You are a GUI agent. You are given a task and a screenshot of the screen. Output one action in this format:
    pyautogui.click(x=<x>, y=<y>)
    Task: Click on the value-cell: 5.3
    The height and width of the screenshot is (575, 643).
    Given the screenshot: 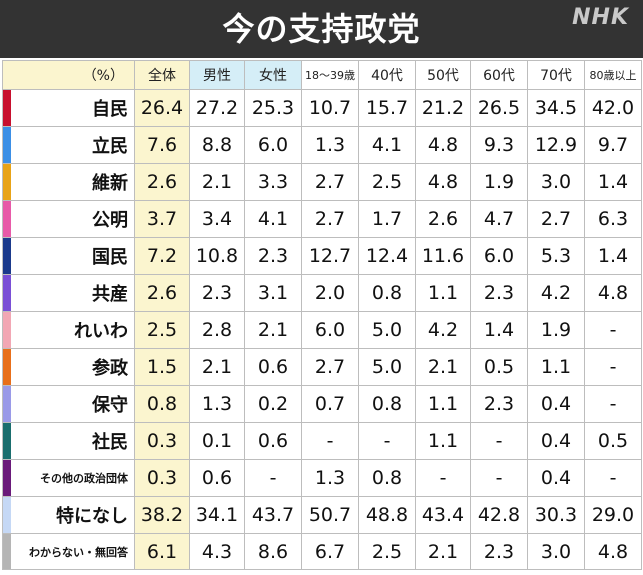 What is the action you would take?
    pyautogui.click(x=556, y=256)
    